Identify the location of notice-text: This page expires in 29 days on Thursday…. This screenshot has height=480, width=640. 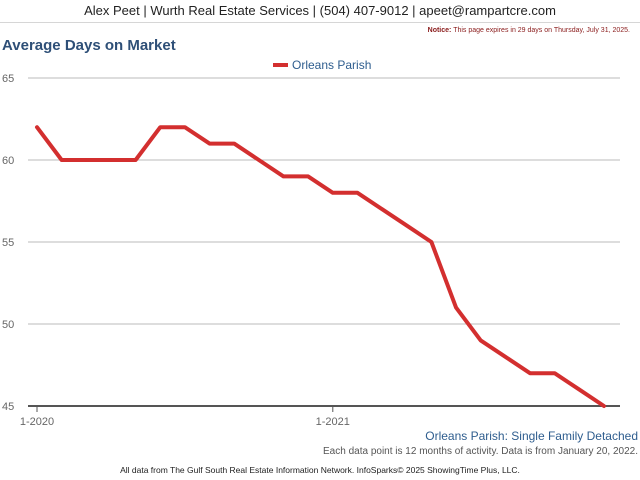
(541, 30).